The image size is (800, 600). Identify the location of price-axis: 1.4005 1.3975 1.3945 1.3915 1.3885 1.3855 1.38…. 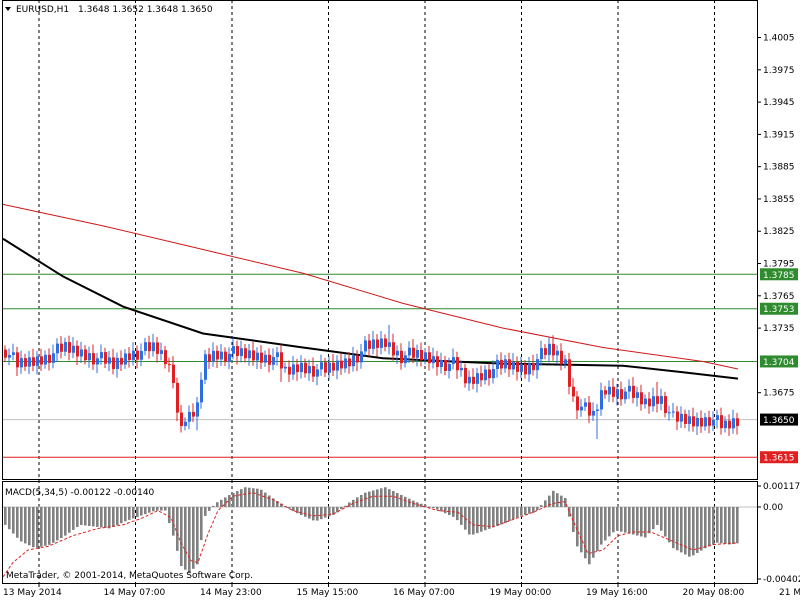
(777, 249).